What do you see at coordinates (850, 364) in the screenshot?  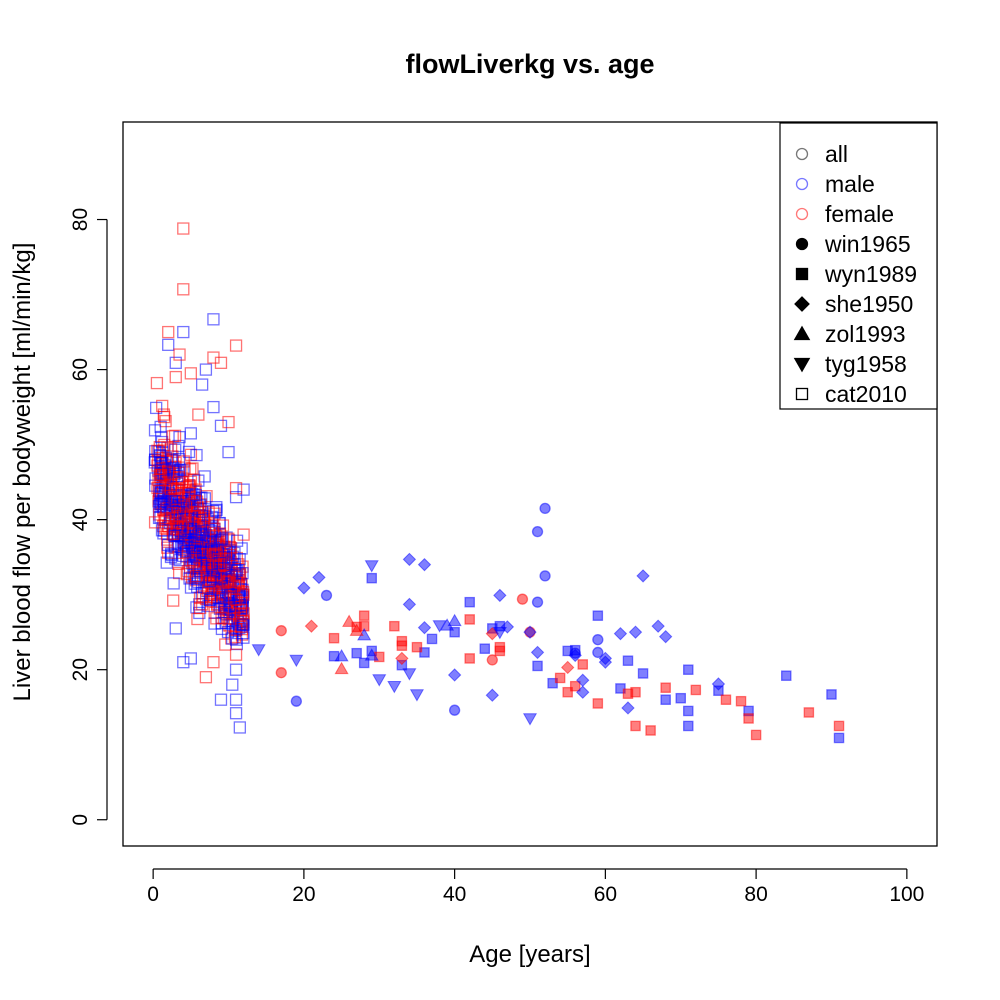 I see `legend-item-tyg1958: tyg1958` at bounding box center [850, 364].